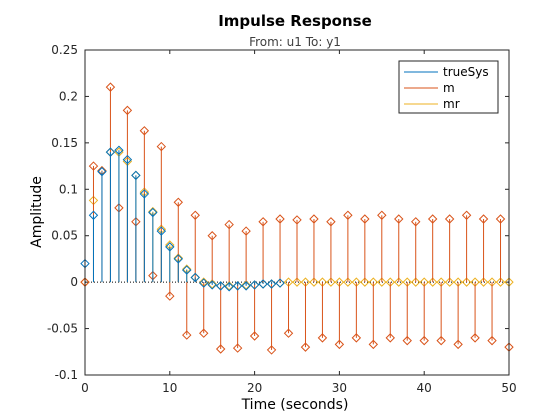 This screenshot has width=560, height=420. I want to click on x-tick-label: 40, so click(424, 388).